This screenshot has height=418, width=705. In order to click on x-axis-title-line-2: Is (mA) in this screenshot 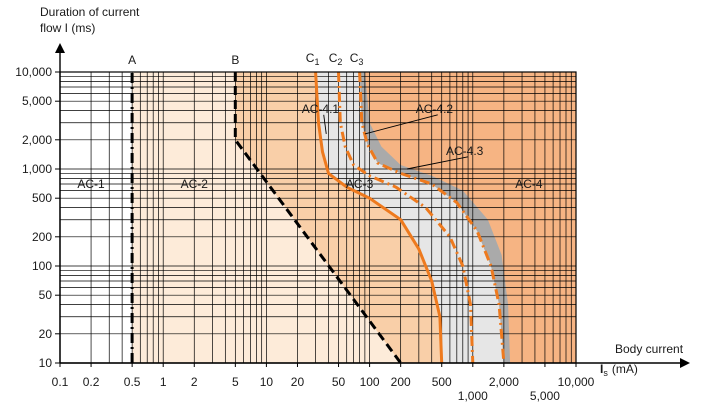, I will do `click(619, 370)`.